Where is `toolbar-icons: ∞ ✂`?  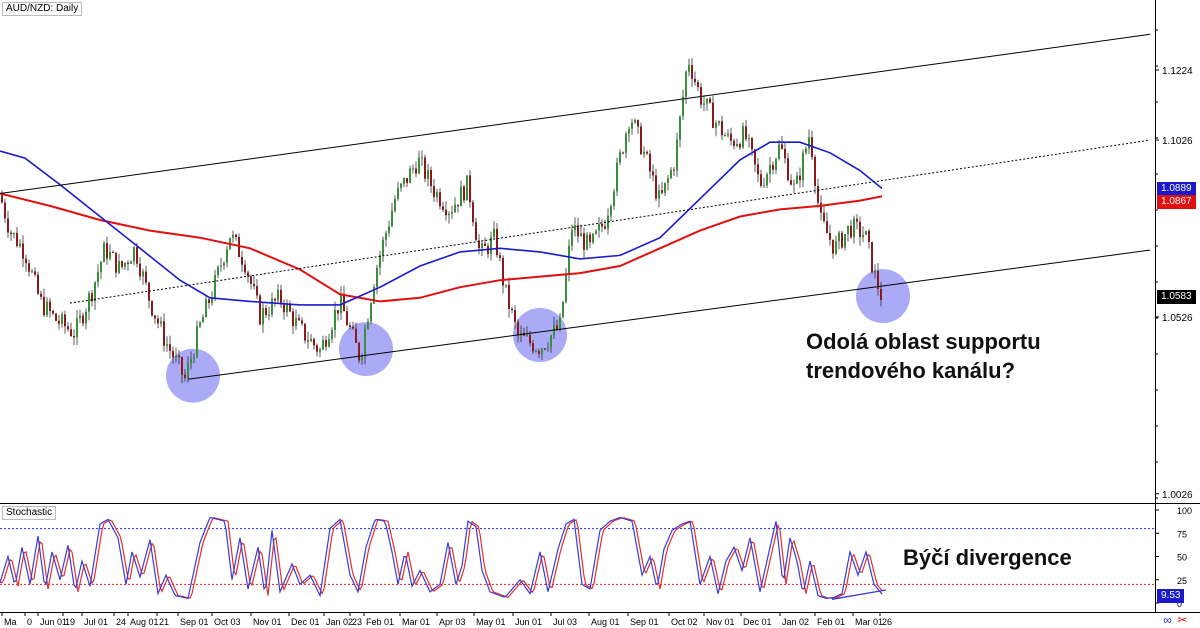
toolbar-icons: ∞ ✂ is located at coordinates (1179, 620).